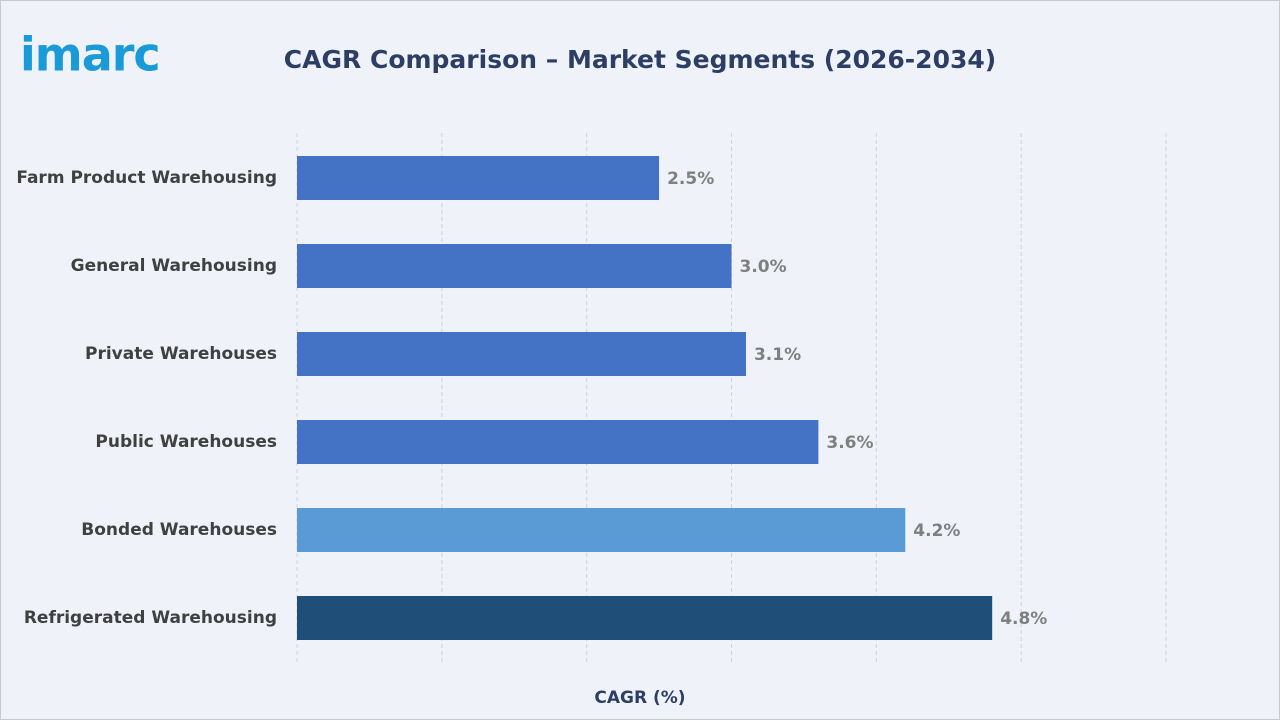 This screenshot has width=1280, height=720. What do you see at coordinates (1023, 619) in the screenshot?
I see `value-label: 4.8%` at bounding box center [1023, 619].